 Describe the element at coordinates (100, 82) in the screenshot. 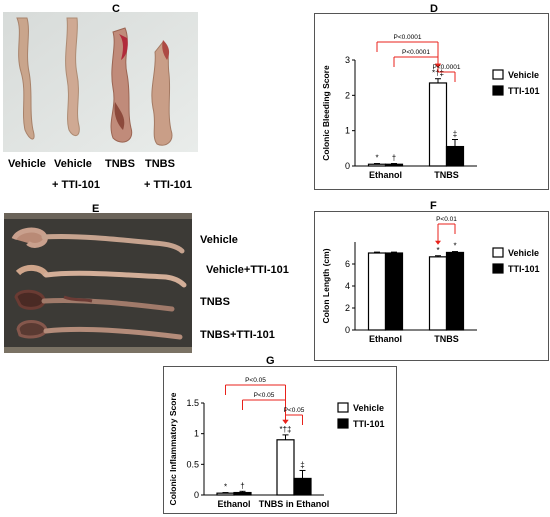

I see `colon-photo-c` at that location.